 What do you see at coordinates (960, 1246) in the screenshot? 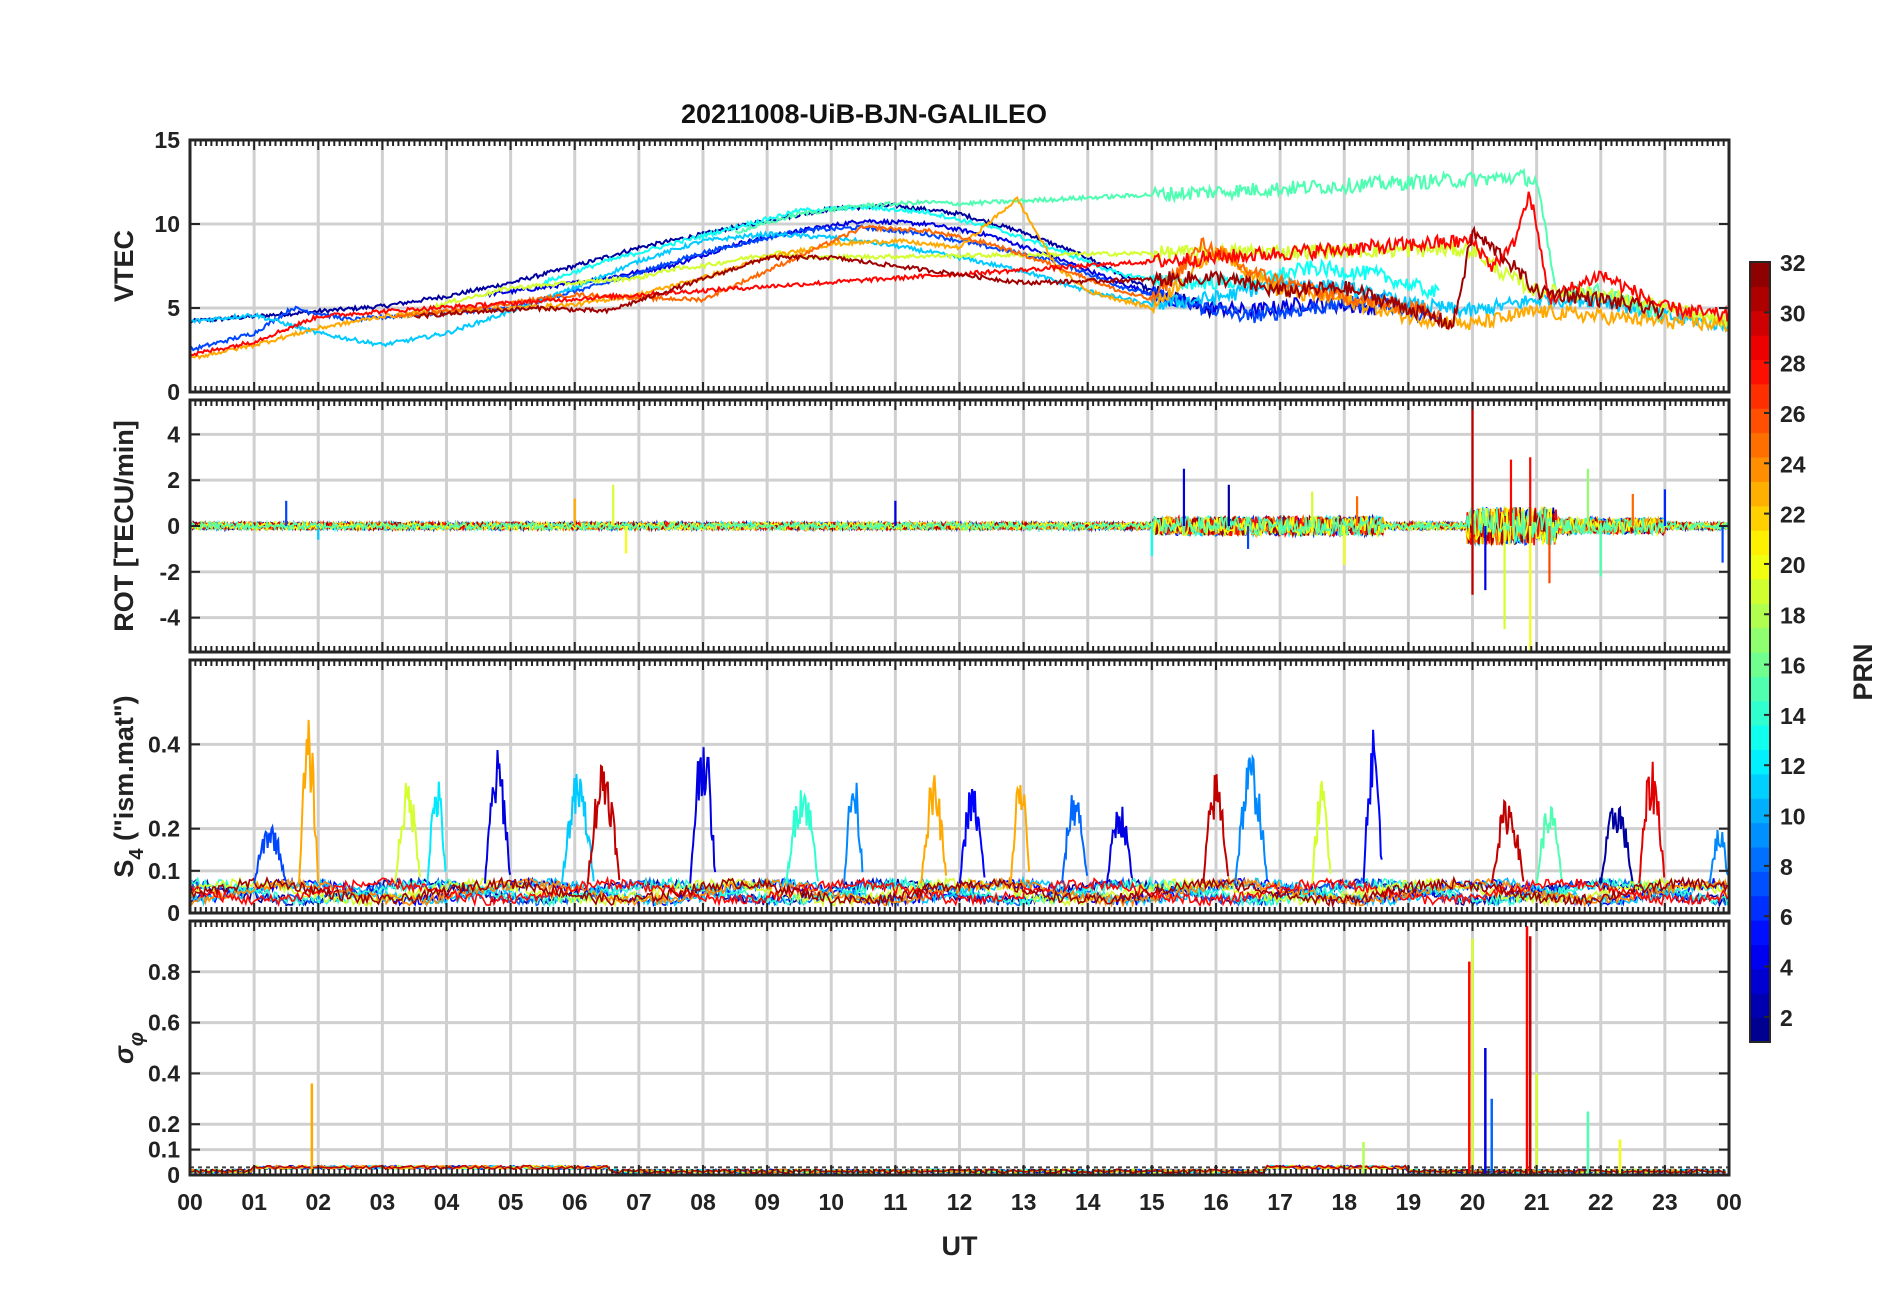
I see `x-axis-label: UT` at bounding box center [960, 1246].